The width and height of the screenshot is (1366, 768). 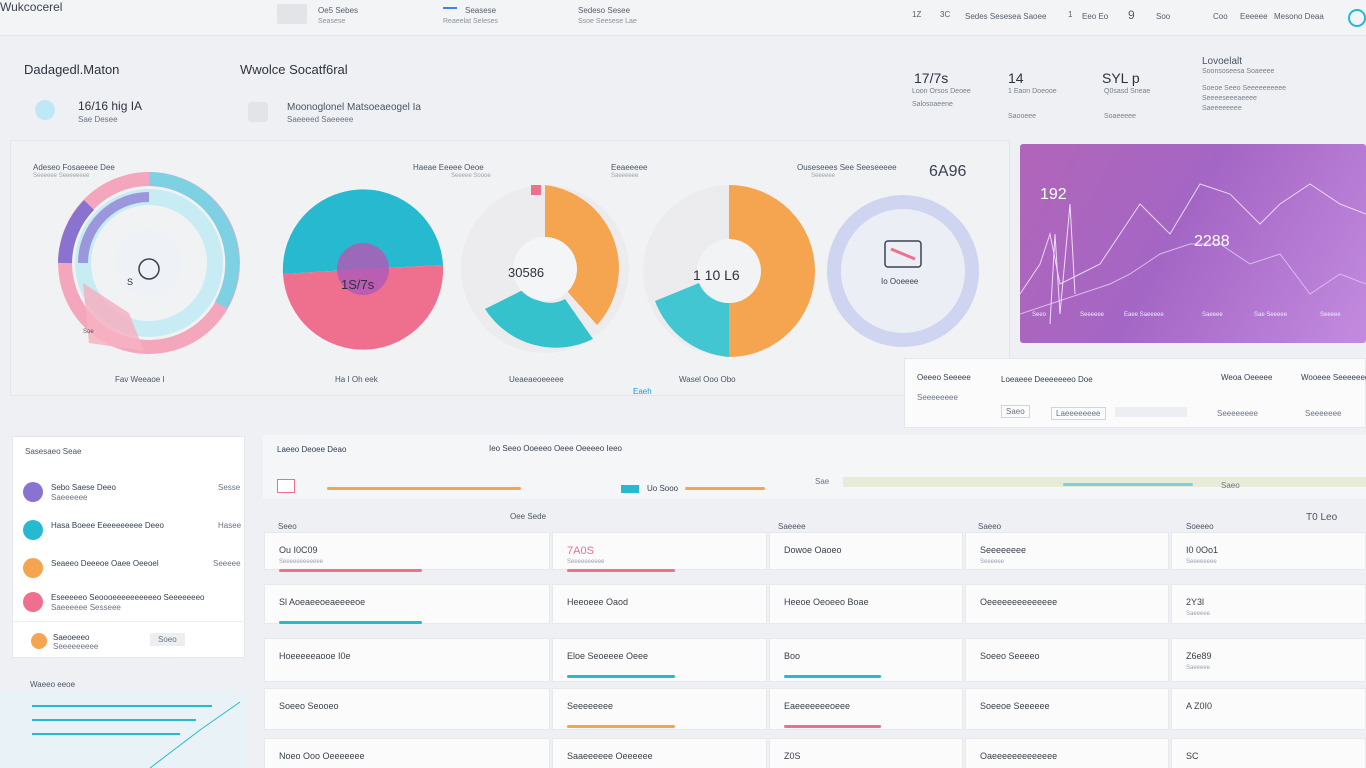 I want to click on donut-4-teal-slice, so click(x=692, y=320).